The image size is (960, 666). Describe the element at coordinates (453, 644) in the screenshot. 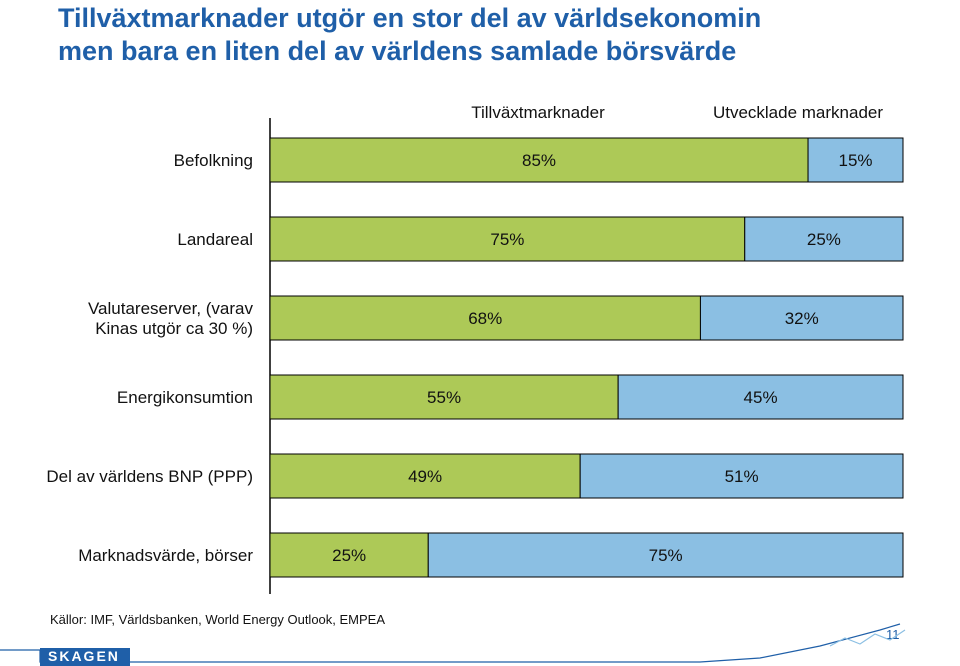

I see `footer-swoosh` at that location.